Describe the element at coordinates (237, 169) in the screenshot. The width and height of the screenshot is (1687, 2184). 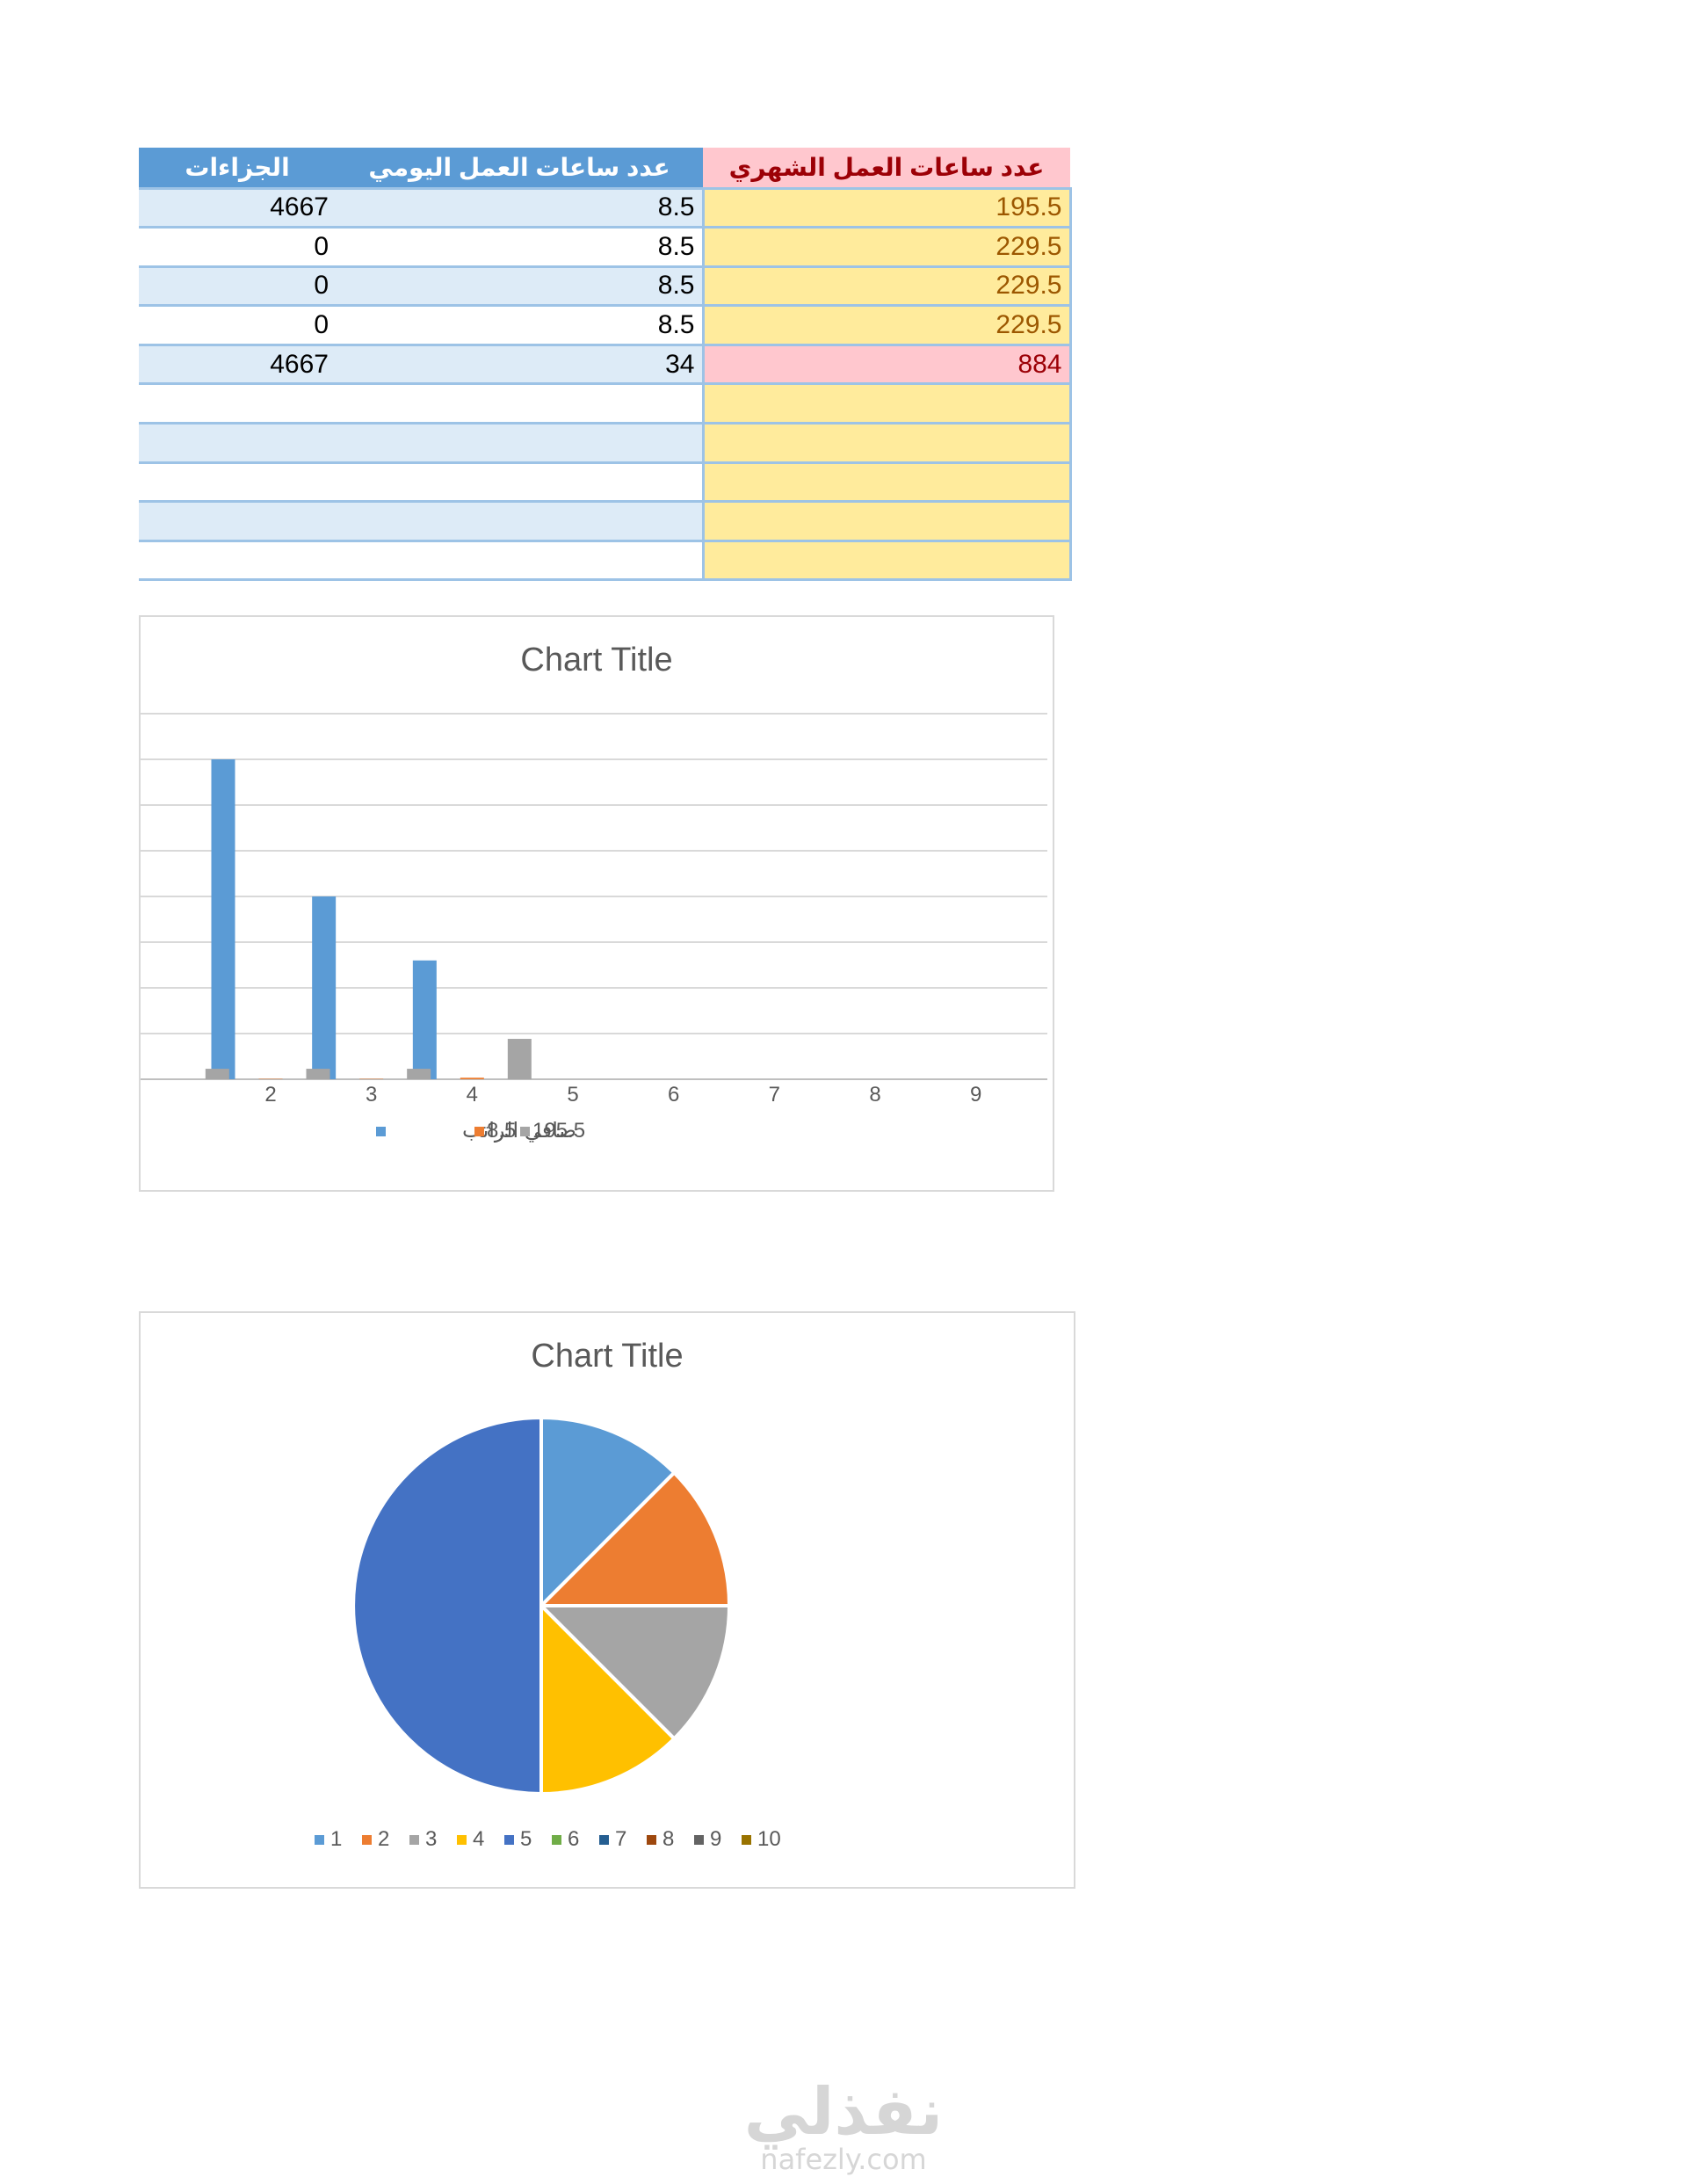
I see `table-header-cell: الجزاءات` at that location.